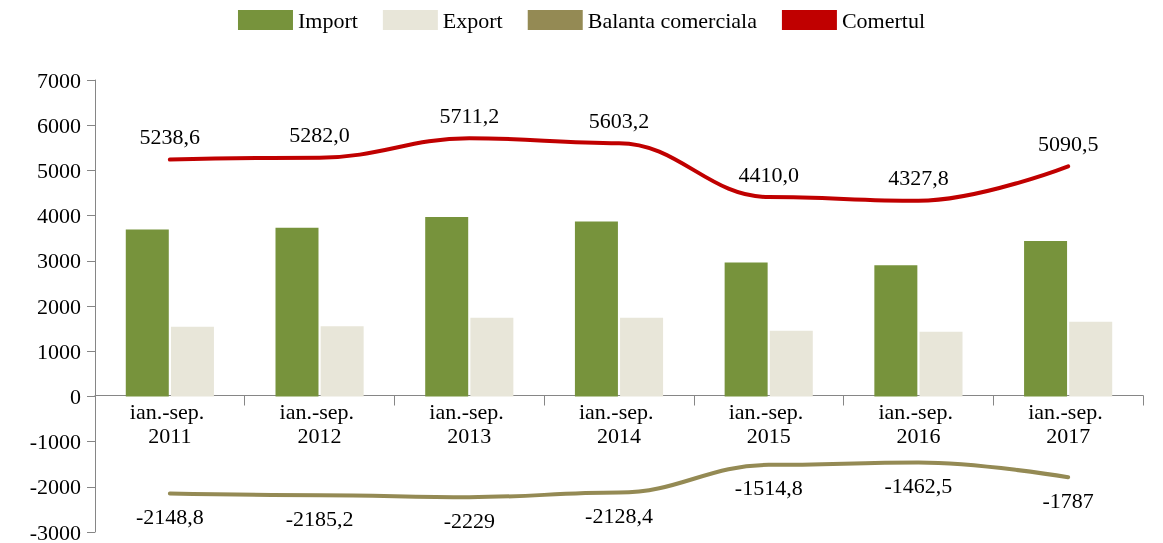  Describe the element at coordinates (55, 487) in the screenshot. I see `y-tick-label: -2000` at that location.